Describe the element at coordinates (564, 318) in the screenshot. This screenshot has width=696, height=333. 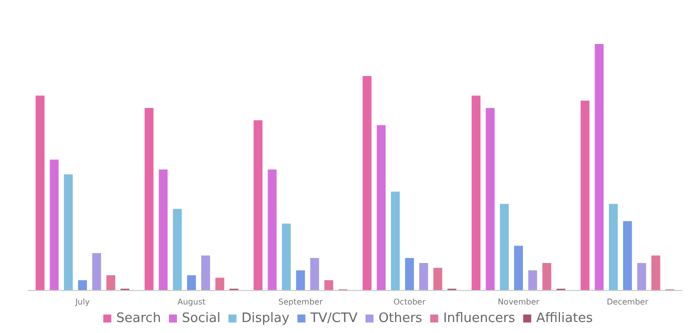
I see `legend-label: Affiliates` at that location.